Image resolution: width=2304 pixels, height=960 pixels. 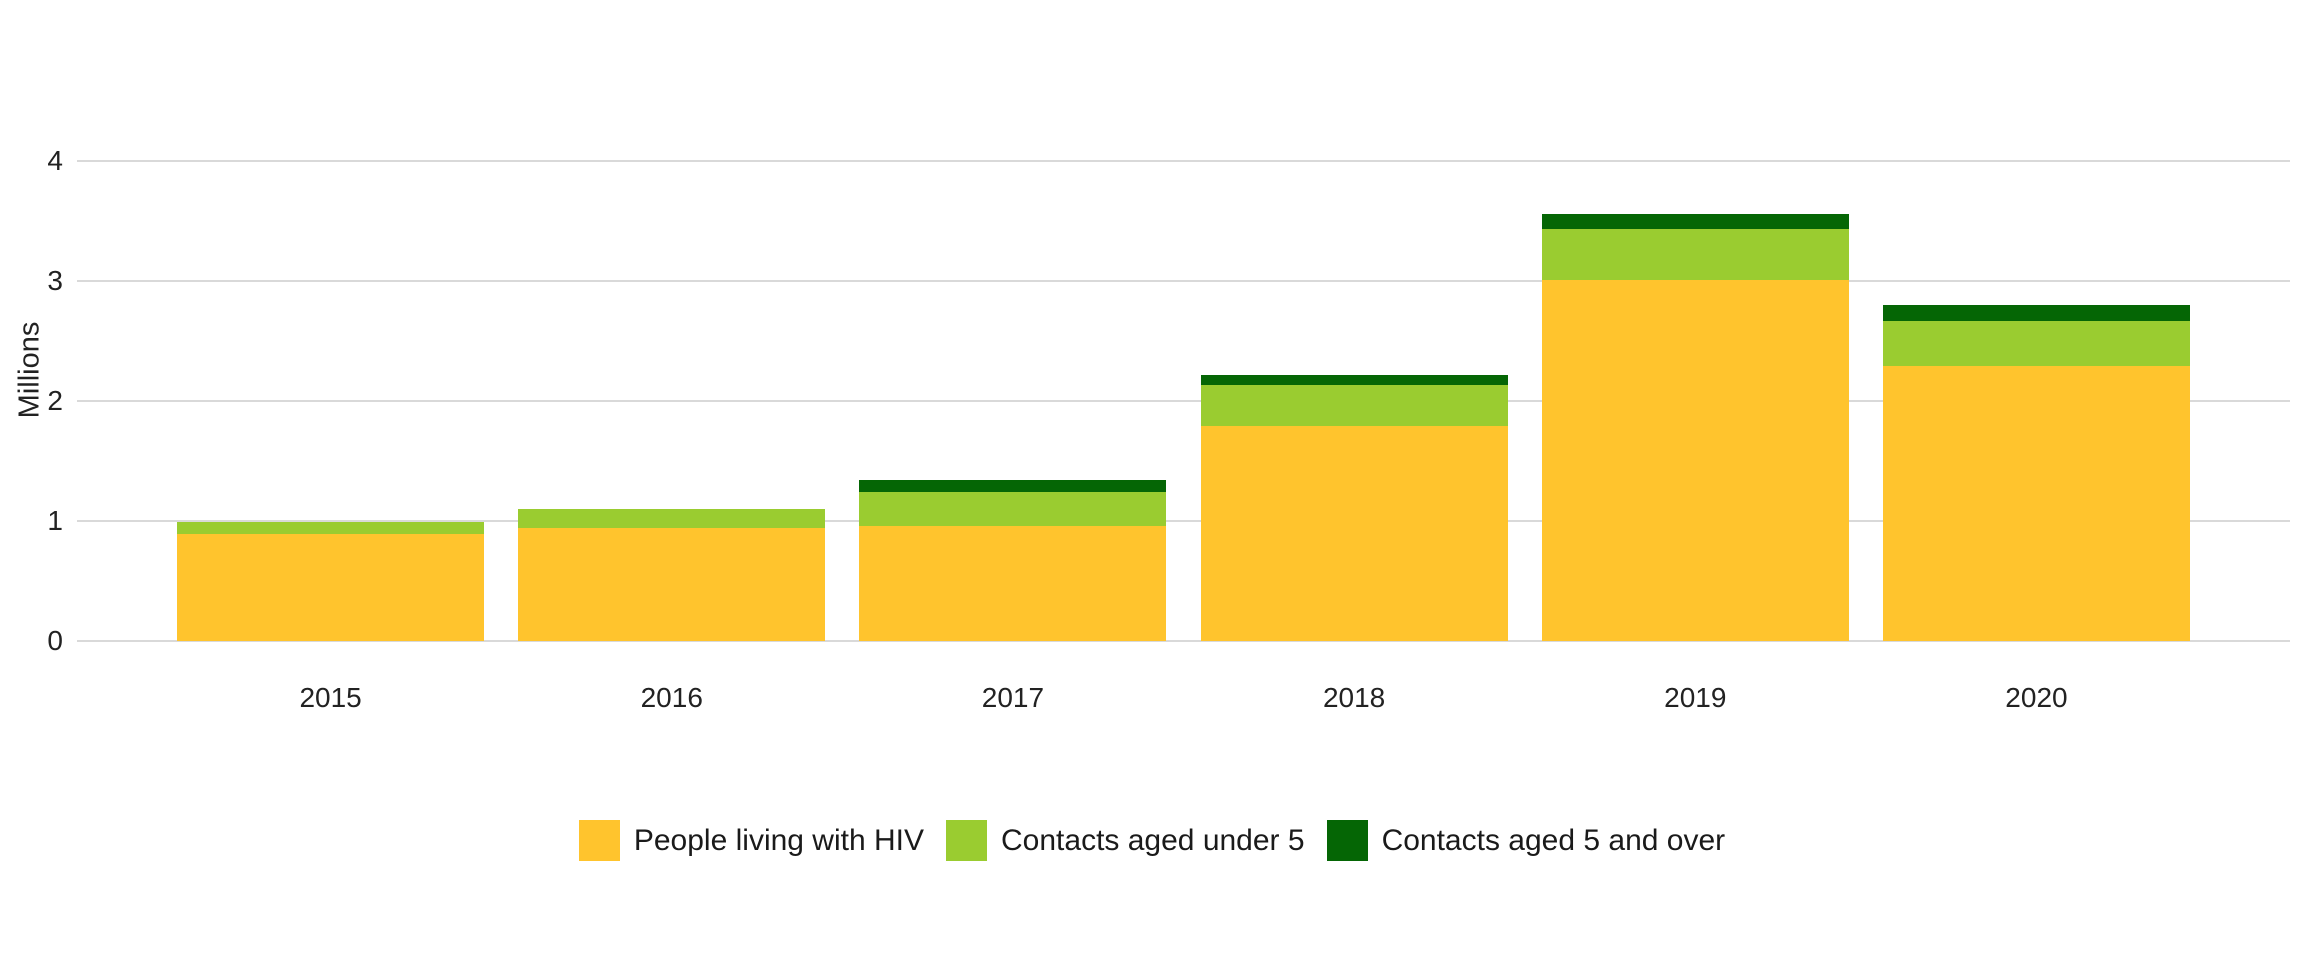 What do you see at coordinates (1013, 583) in the screenshot?
I see `bar-segment-2017-people-living-with-hiv` at bounding box center [1013, 583].